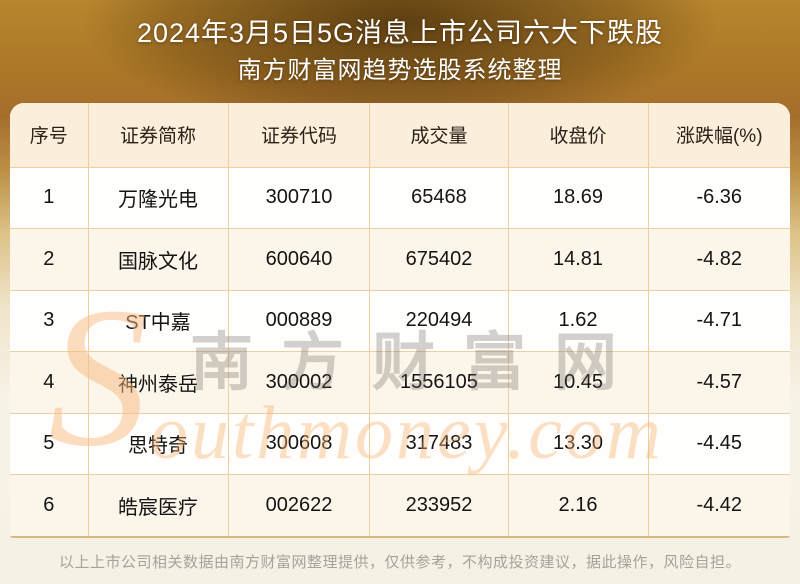 The width and height of the screenshot is (800, 584). Describe the element at coordinates (158, 135) in the screenshot. I see `column-header: 证券简称` at that location.